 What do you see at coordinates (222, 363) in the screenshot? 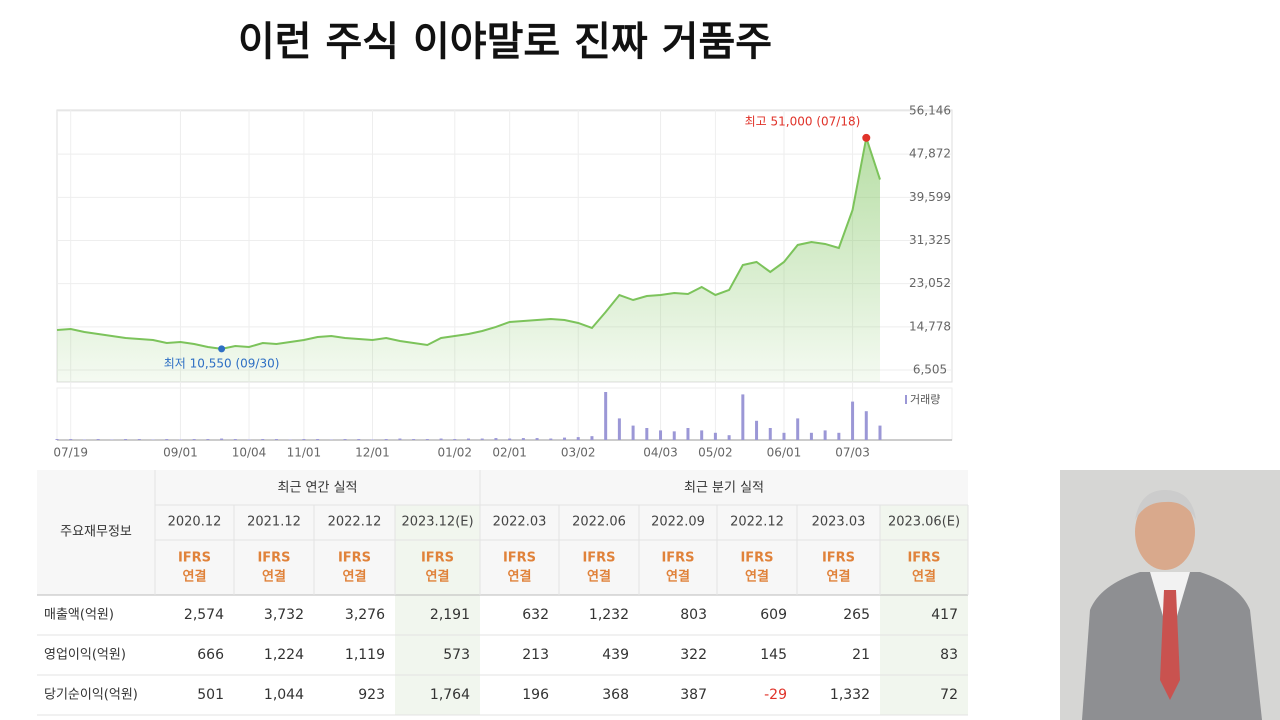
I see `low-label: 최저 10,550 (09/30)` at bounding box center [222, 363].